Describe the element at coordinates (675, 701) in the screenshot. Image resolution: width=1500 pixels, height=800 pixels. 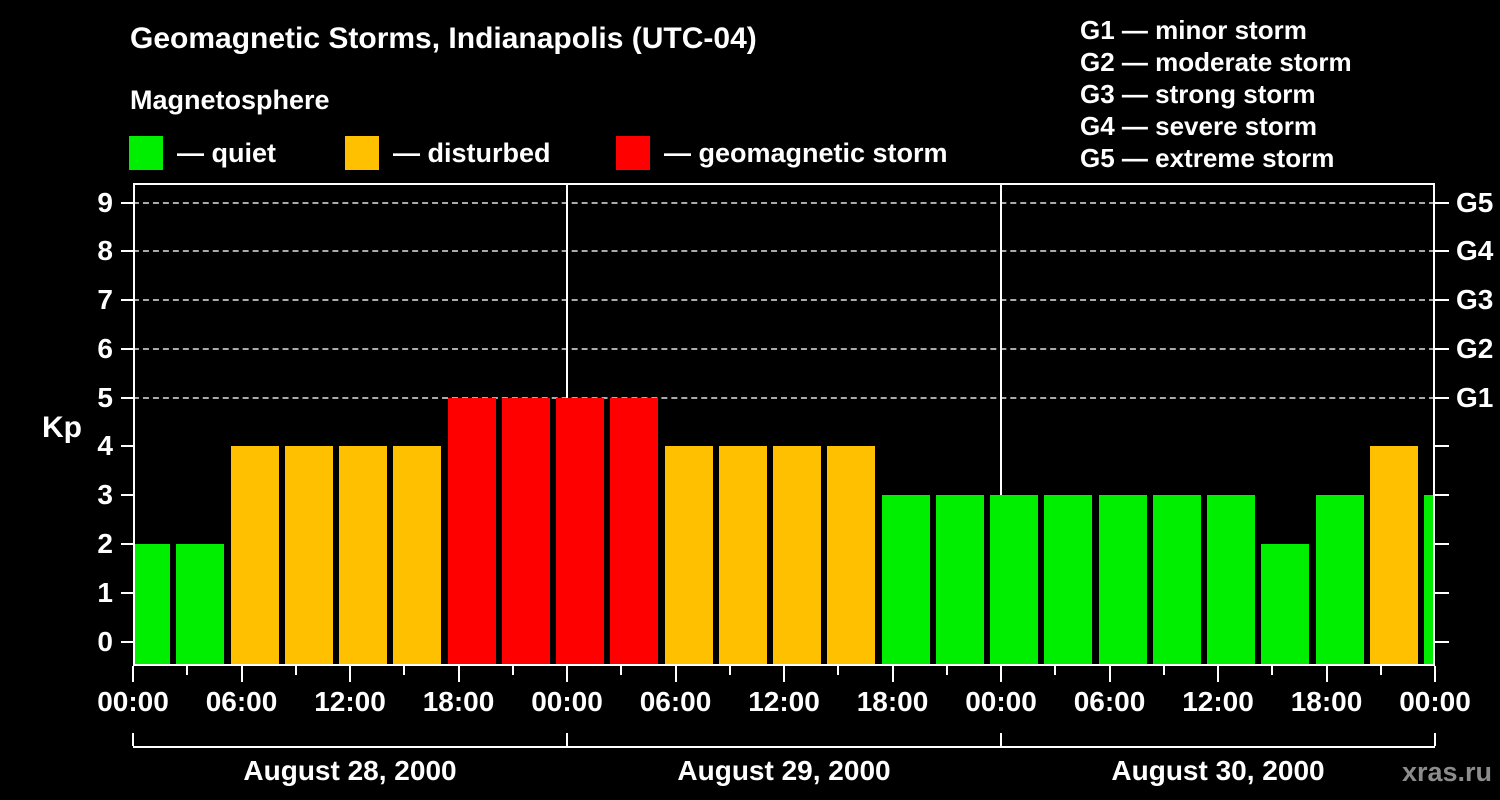
I see `x-tick-label-5: 06:00` at that location.